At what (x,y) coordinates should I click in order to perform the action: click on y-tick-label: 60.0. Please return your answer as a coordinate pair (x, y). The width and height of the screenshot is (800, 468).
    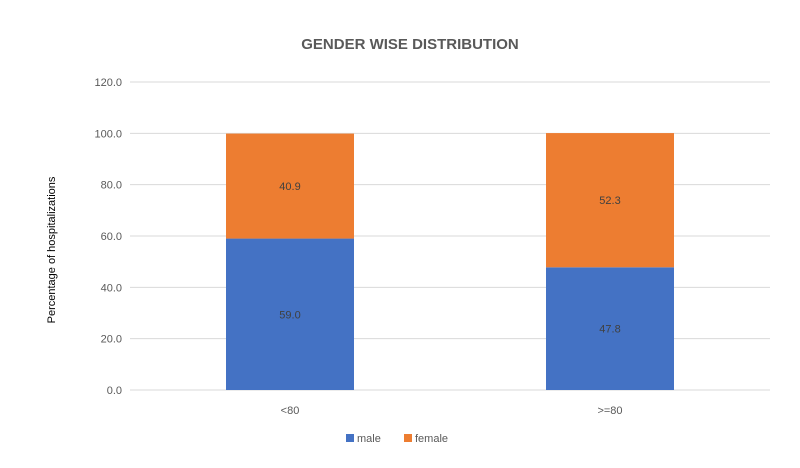
    Looking at the image, I should click on (111, 237).